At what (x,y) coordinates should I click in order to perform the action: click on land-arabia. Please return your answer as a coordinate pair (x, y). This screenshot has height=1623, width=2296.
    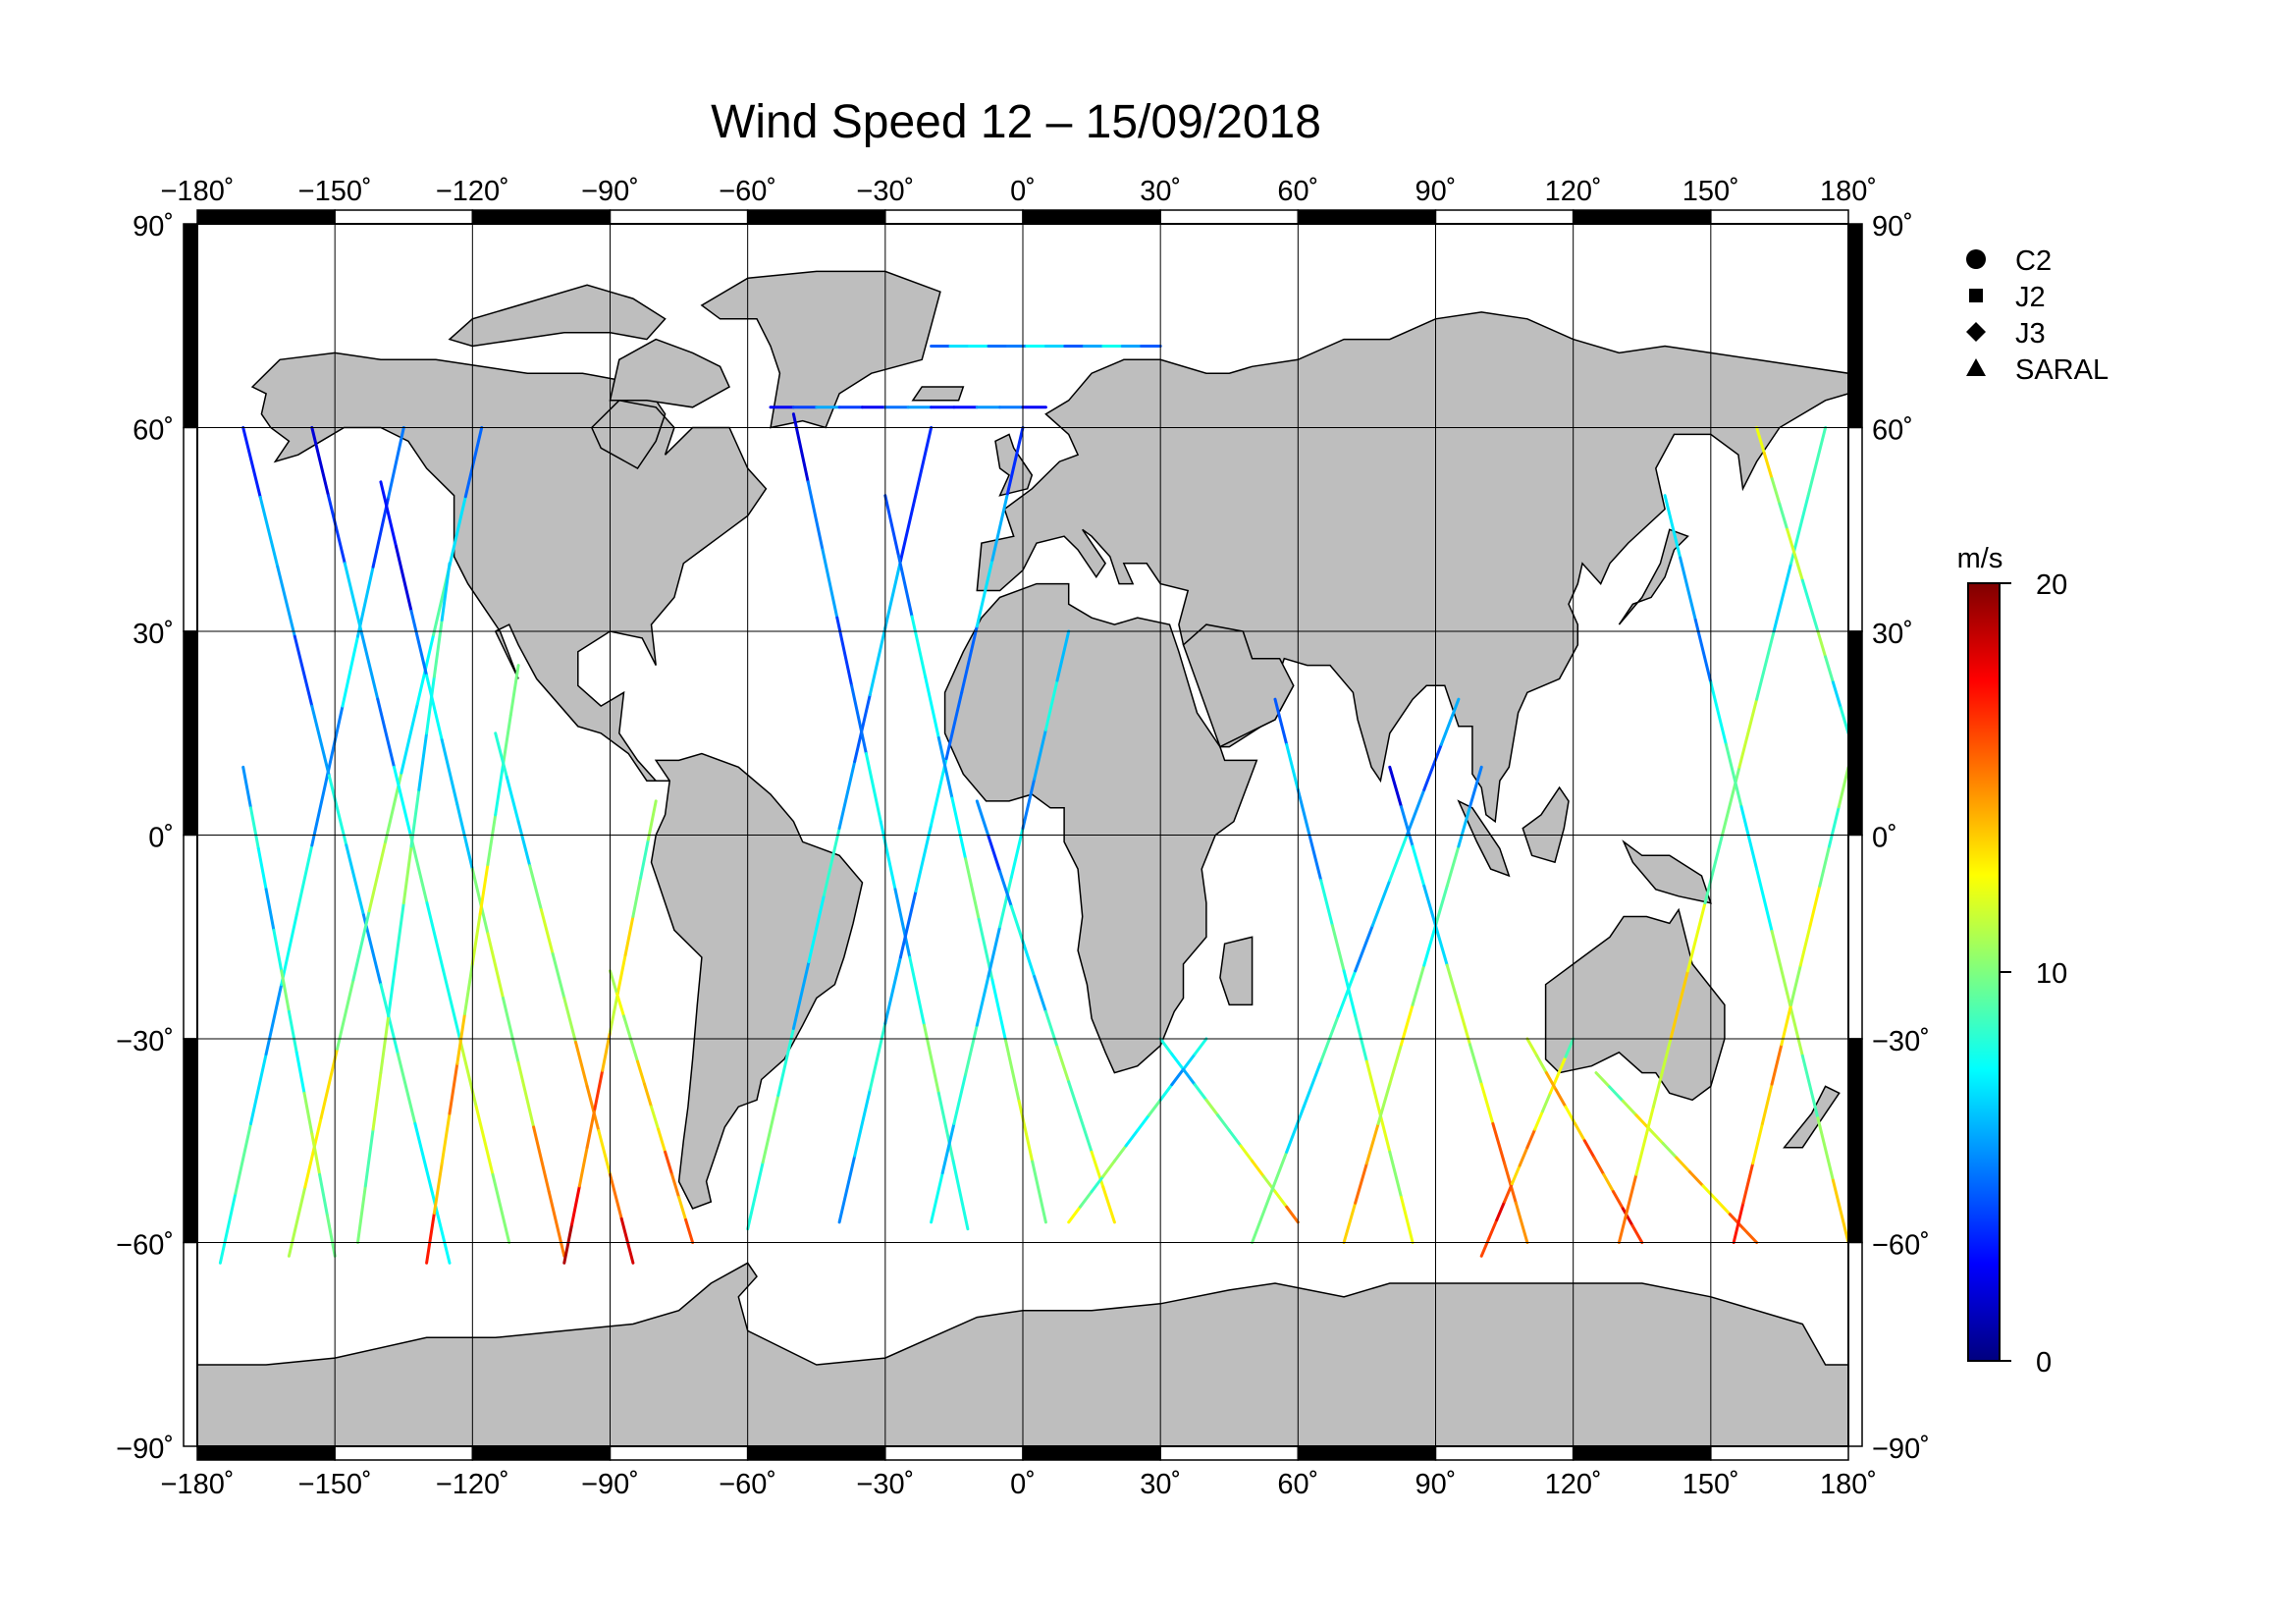
    Looking at the image, I should click on (1238, 685).